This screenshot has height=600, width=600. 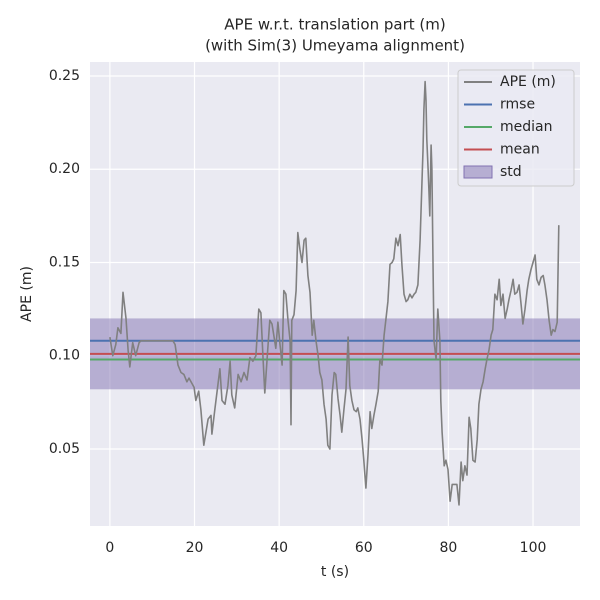 What do you see at coordinates (64, 169) in the screenshot?
I see `y-tick-label: 0.20` at bounding box center [64, 169].